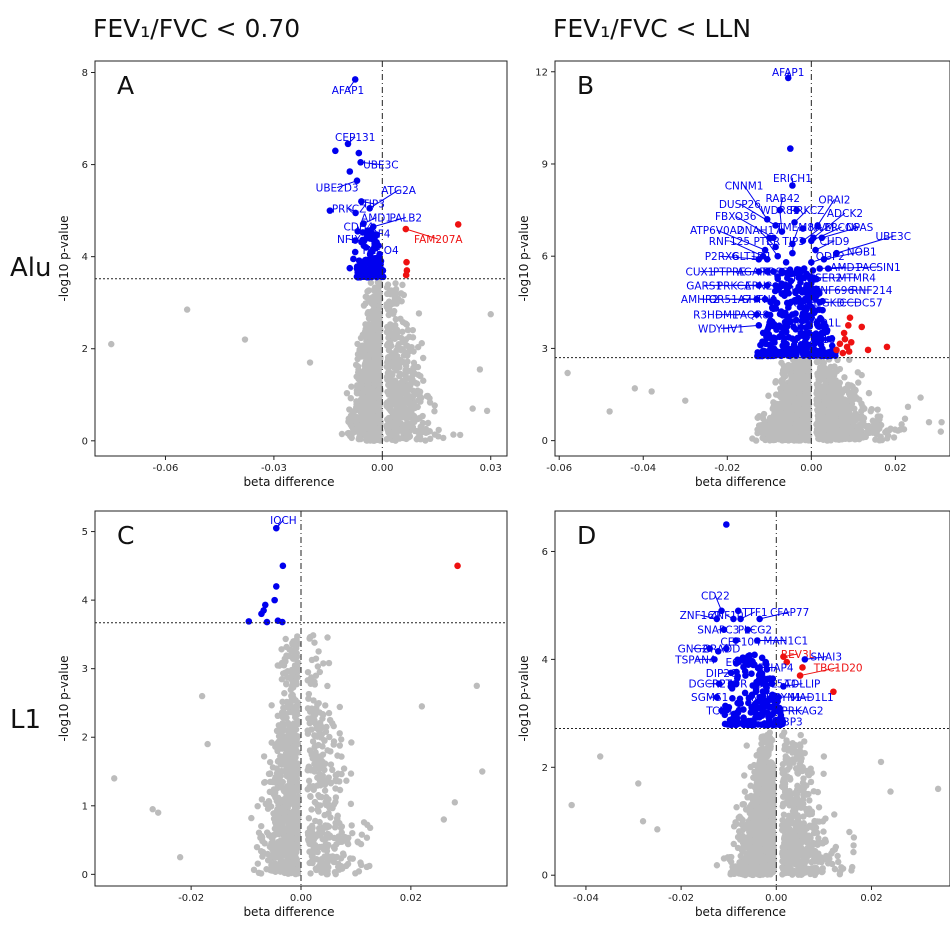  What do you see at coordinates (298, 755) in the screenshot?
I see `ns-points` at bounding box center [298, 755].